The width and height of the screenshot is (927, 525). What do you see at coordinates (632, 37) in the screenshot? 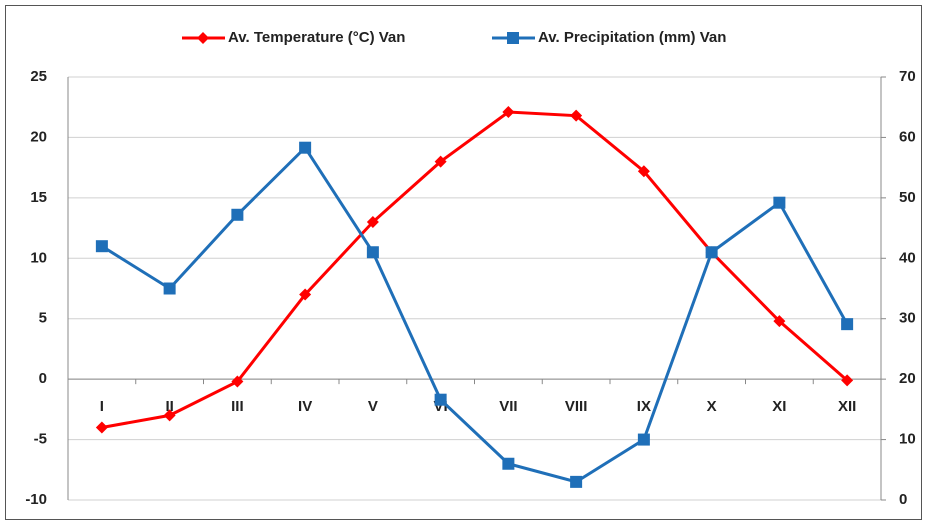
I see `legend-label: Av. Precipitation (mm) Van` at bounding box center [632, 37].